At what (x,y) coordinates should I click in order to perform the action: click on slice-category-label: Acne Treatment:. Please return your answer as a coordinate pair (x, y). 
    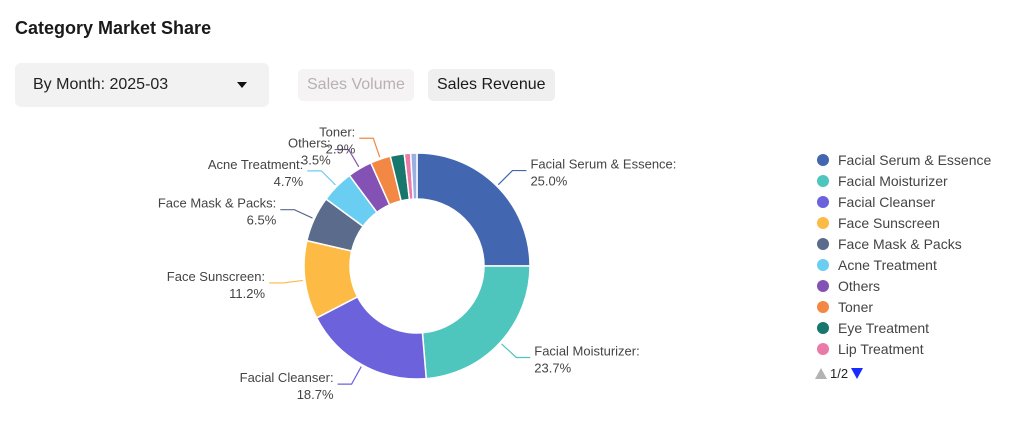
    Looking at the image, I should click on (255, 164).